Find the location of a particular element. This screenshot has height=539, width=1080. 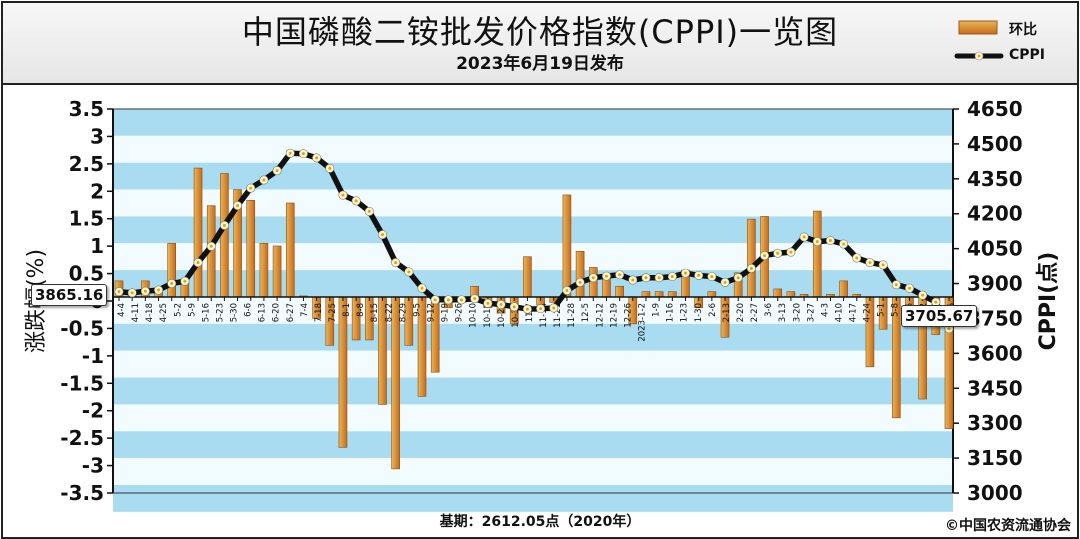

x-axis-tick-label: 3-27 is located at coordinates (811, 312).